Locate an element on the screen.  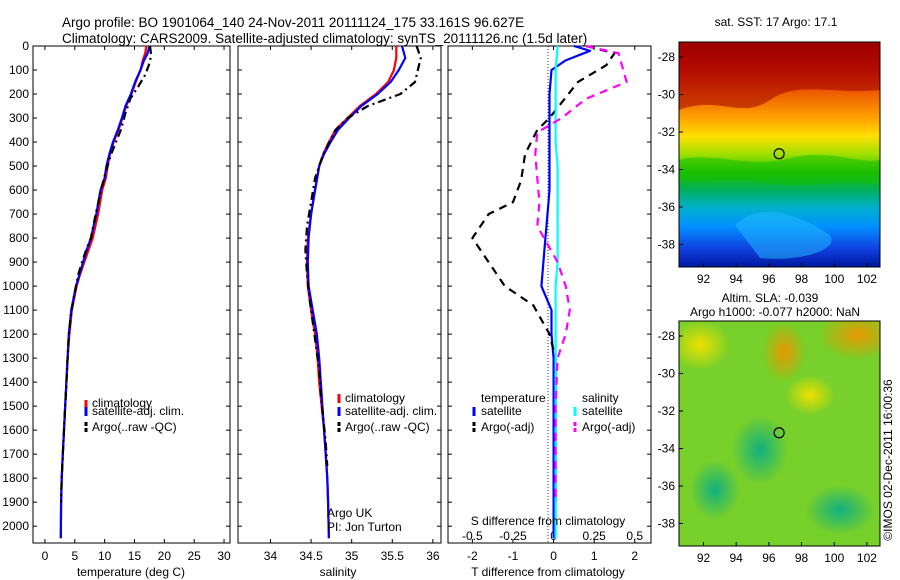
sla-high-anomaly-east is located at coordinates (849, 340).